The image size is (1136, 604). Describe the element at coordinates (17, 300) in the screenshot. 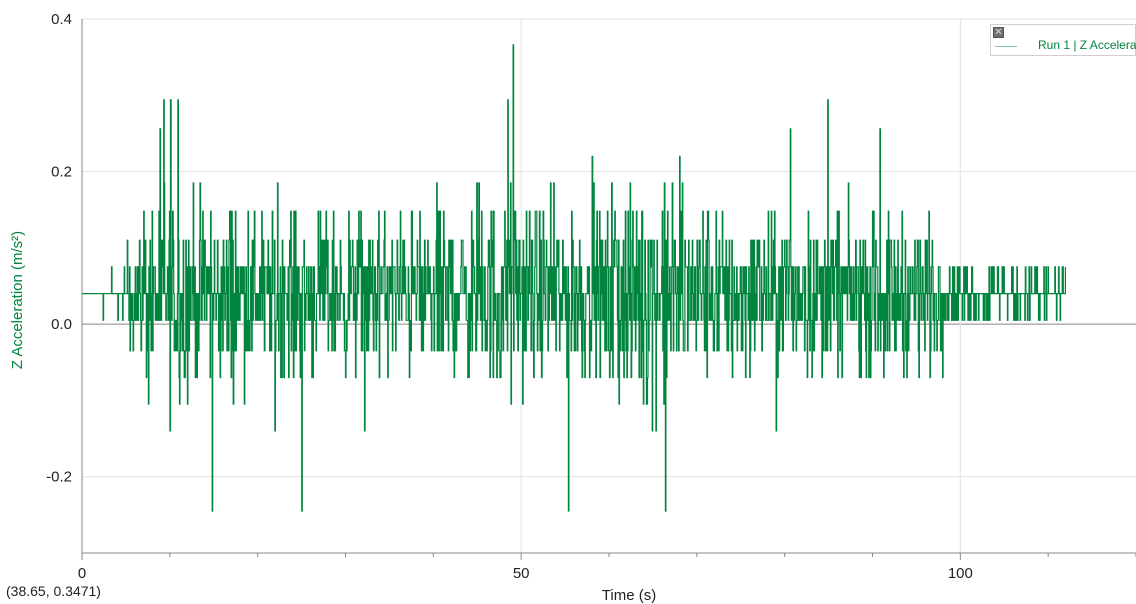

I see `y-axis-title: Z Acceleration (m/s²)` at that location.